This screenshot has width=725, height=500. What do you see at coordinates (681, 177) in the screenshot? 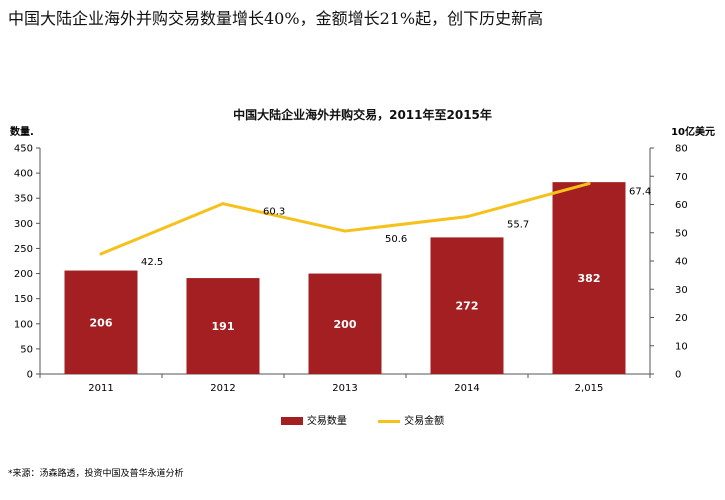
I see `y-right-tick-label: 70` at bounding box center [681, 177].